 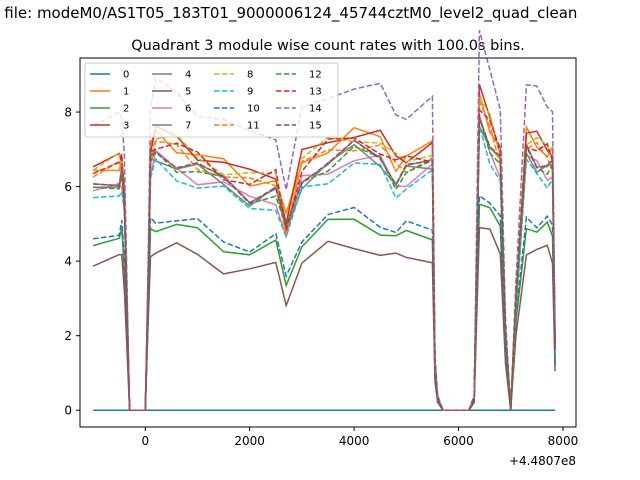 What do you see at coordinates (315, 75) in the screenshot?
I see `legend-label-12: 12` at bounding box center [315, 75].